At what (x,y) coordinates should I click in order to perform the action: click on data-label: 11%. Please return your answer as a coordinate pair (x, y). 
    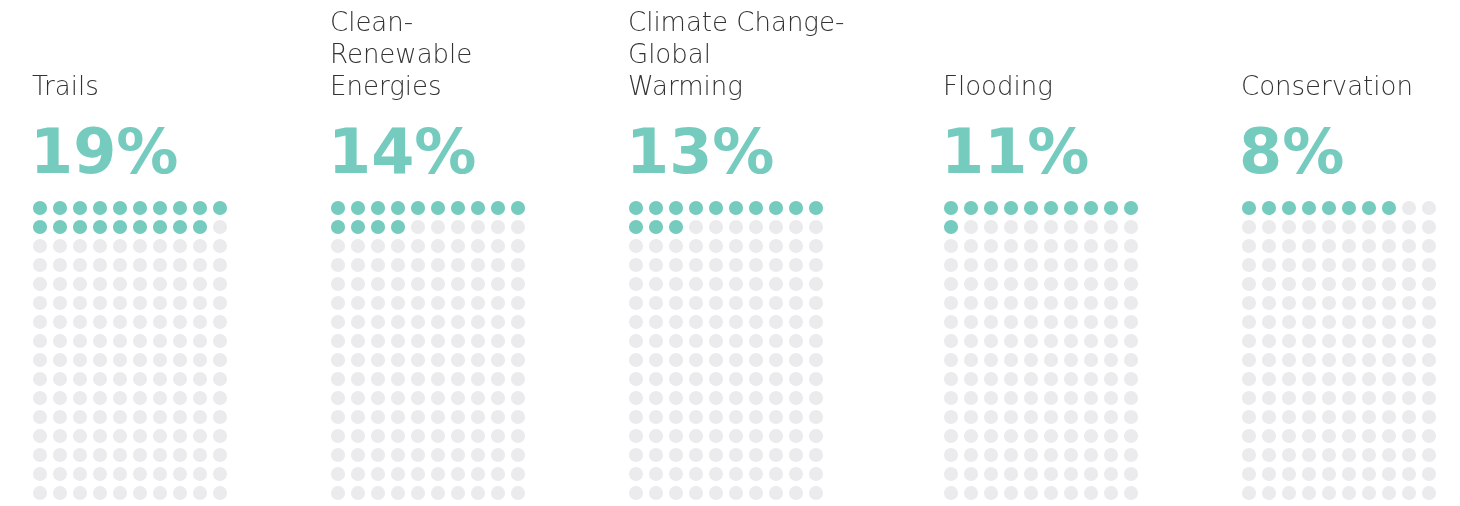
    Looking at the image, I should click on (1015, 151).